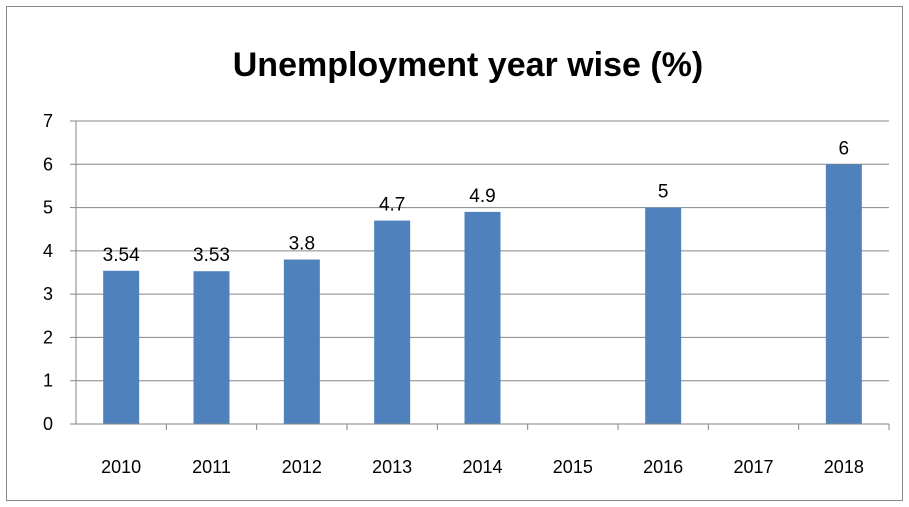 This screenshot has height=507, width=909. What do you see at coordinates (121, 467) in the screenshot?
I see `x-tick-label: 2010` at bounding box center [121, 467].